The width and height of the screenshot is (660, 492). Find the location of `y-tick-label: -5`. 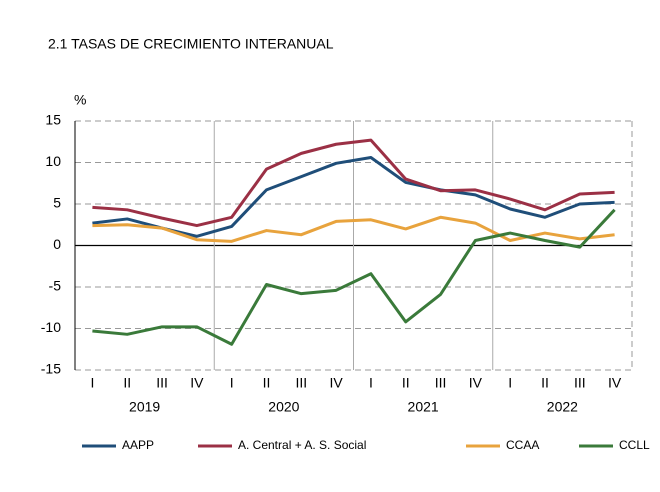

y-tick-label: -5 is located at coordinates (55, 286).